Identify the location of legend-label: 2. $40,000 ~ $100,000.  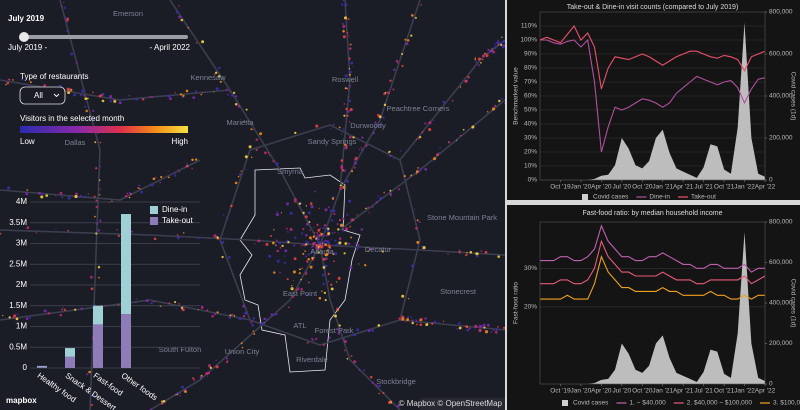
(720, 403).